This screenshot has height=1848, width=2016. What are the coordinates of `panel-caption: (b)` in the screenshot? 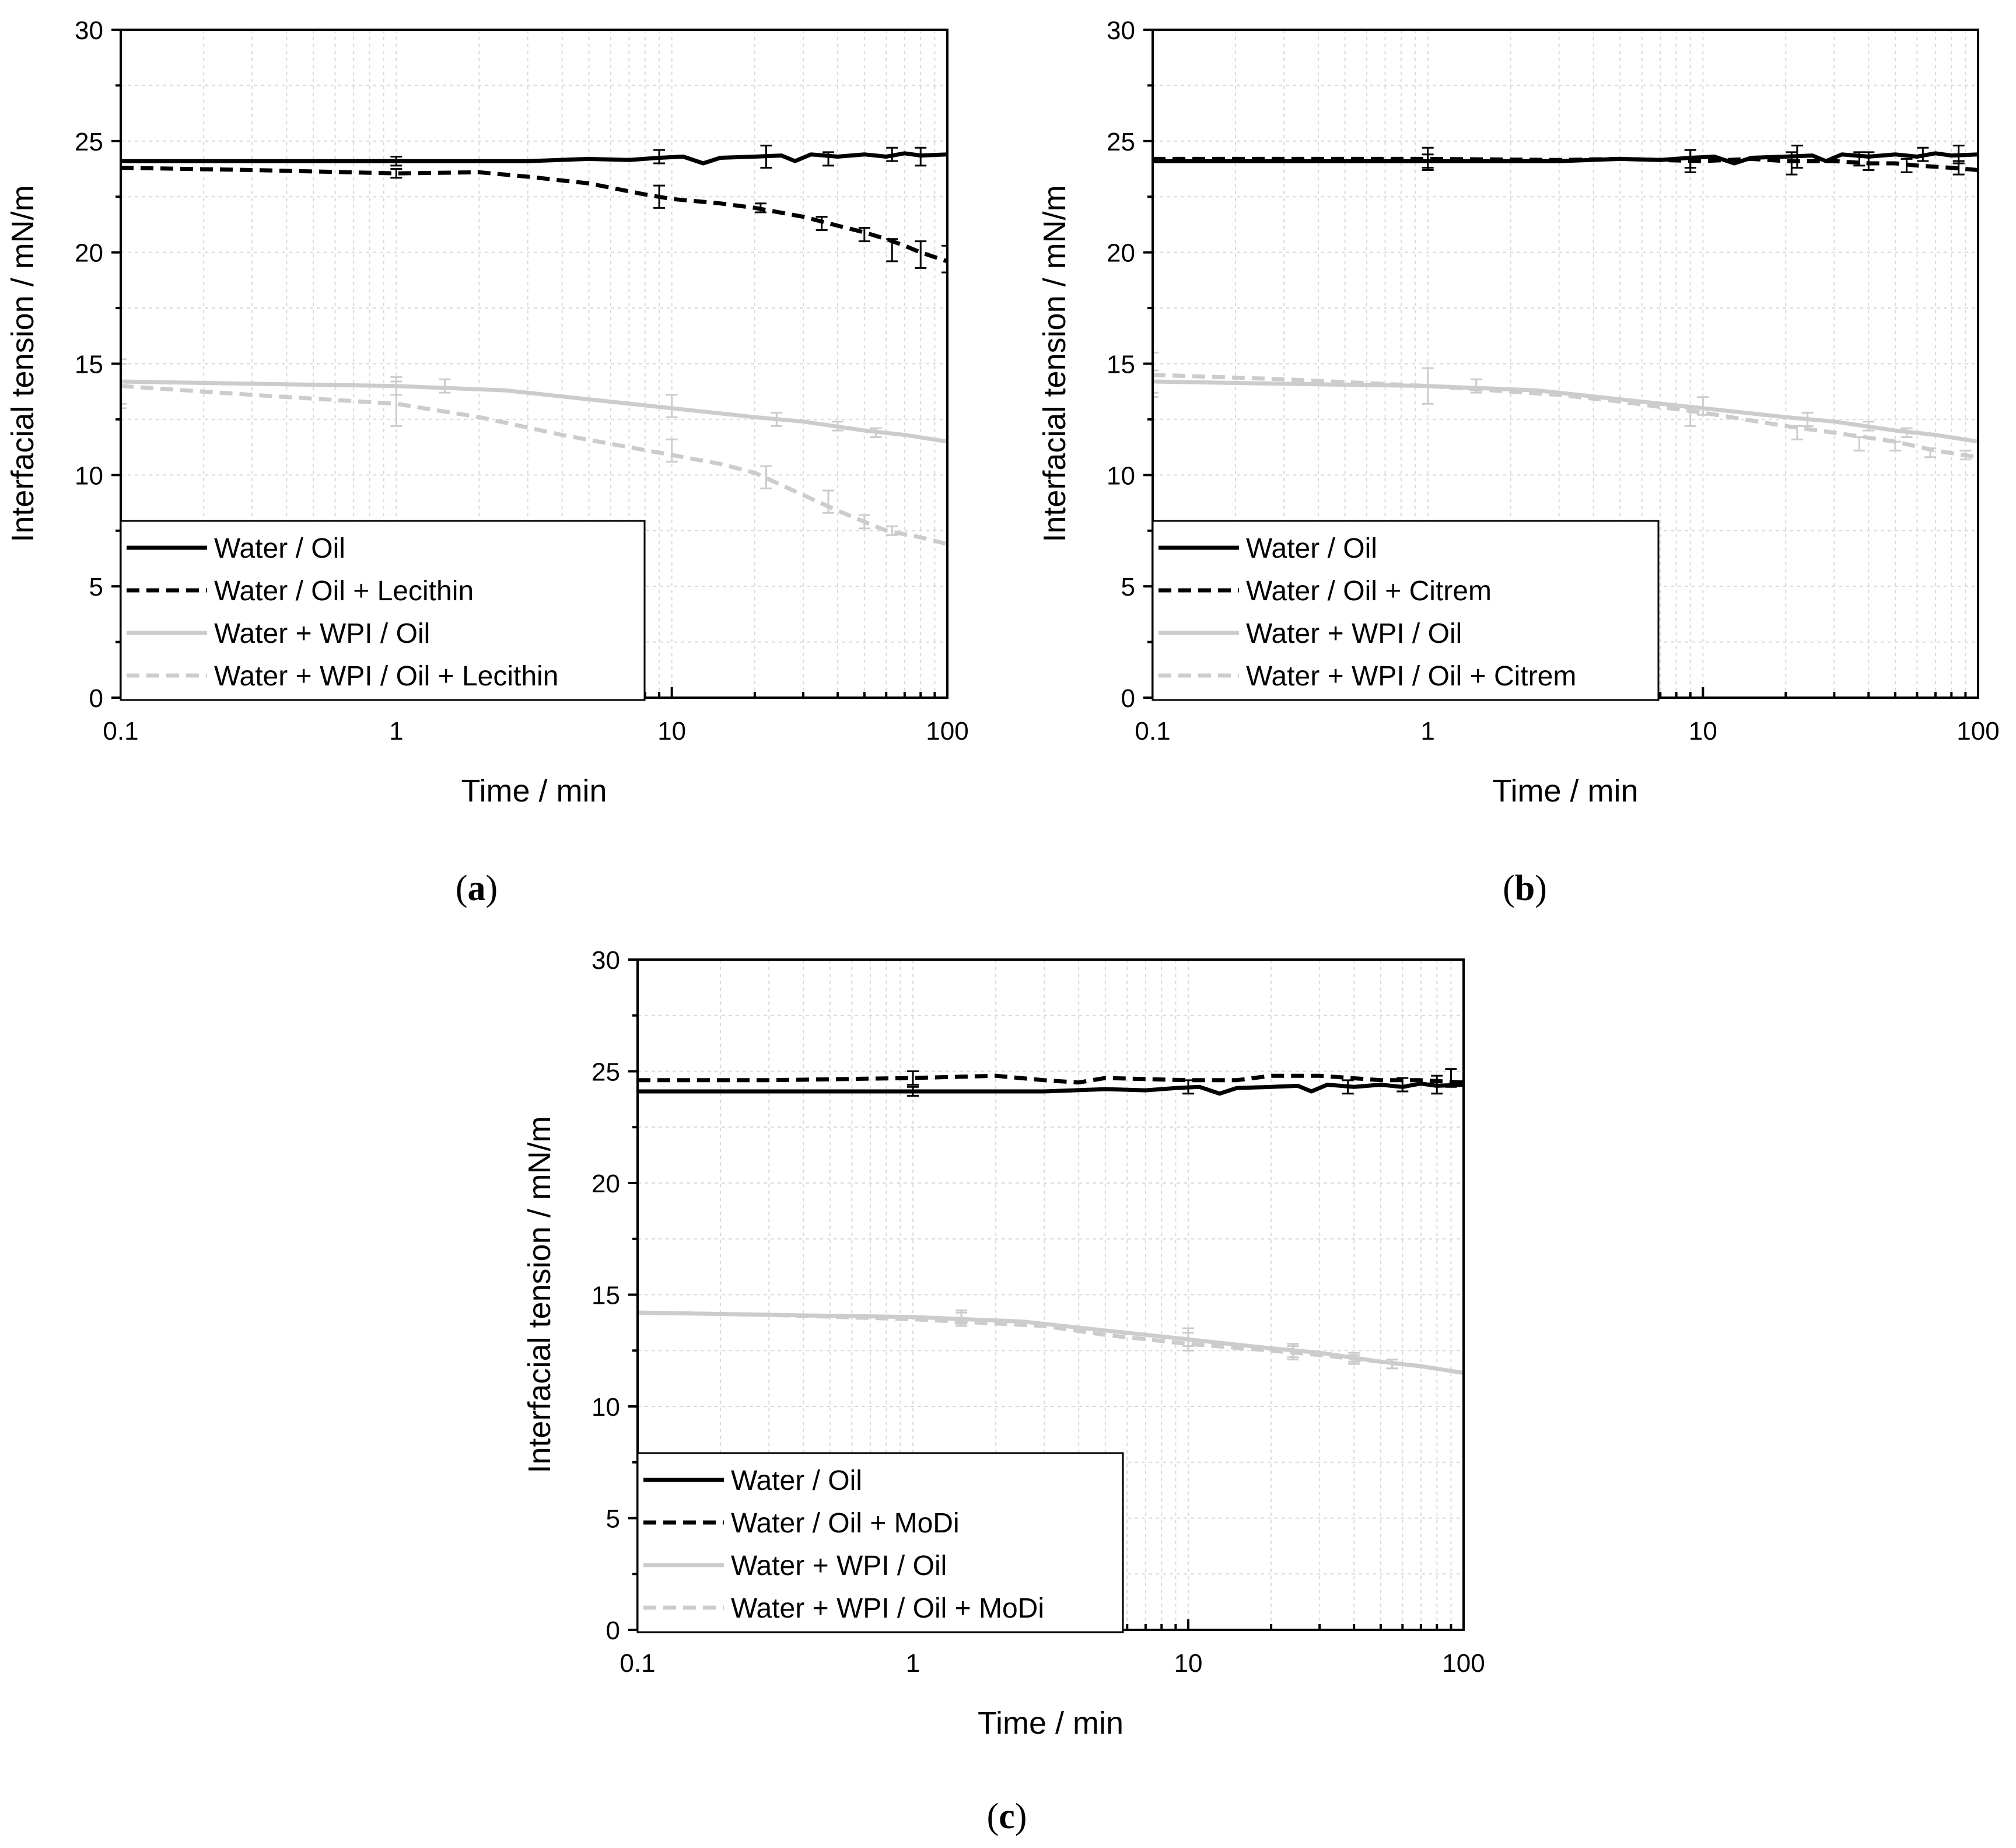 It's located at (1525, 888).